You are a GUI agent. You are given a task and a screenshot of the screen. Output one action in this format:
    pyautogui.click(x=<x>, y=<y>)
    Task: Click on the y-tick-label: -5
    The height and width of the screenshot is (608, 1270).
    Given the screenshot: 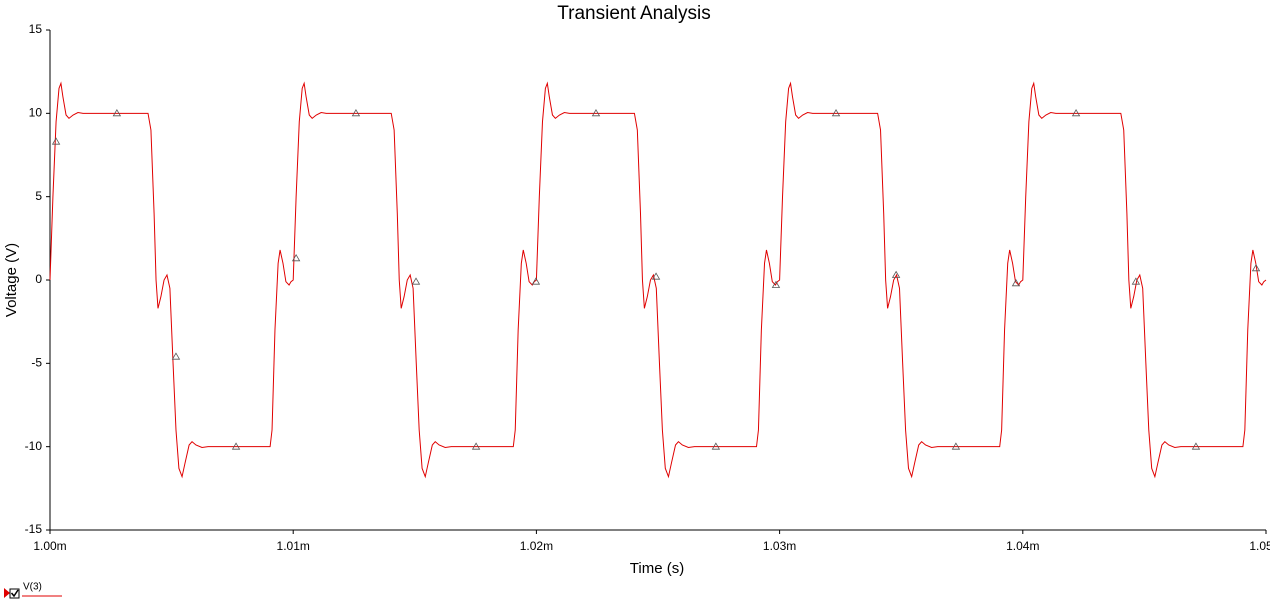 What is the action you would take?
    pyautogui.click(x=36, y=363)
    